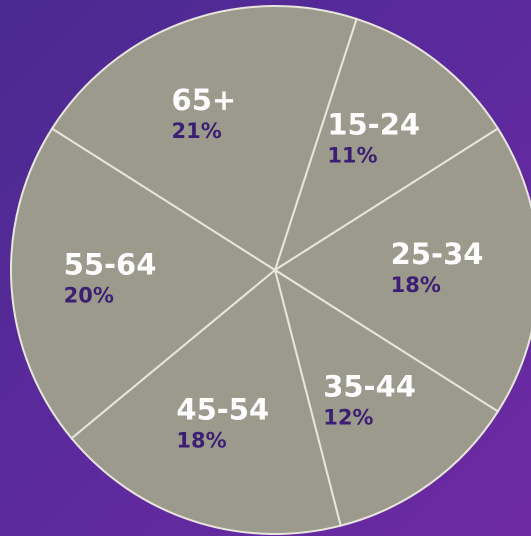 The width and height of the screenshot is (531, 536). Describe the element at coordinates (197, 131) in the screenshot. I see `slice-value-label: 21%` at that location.